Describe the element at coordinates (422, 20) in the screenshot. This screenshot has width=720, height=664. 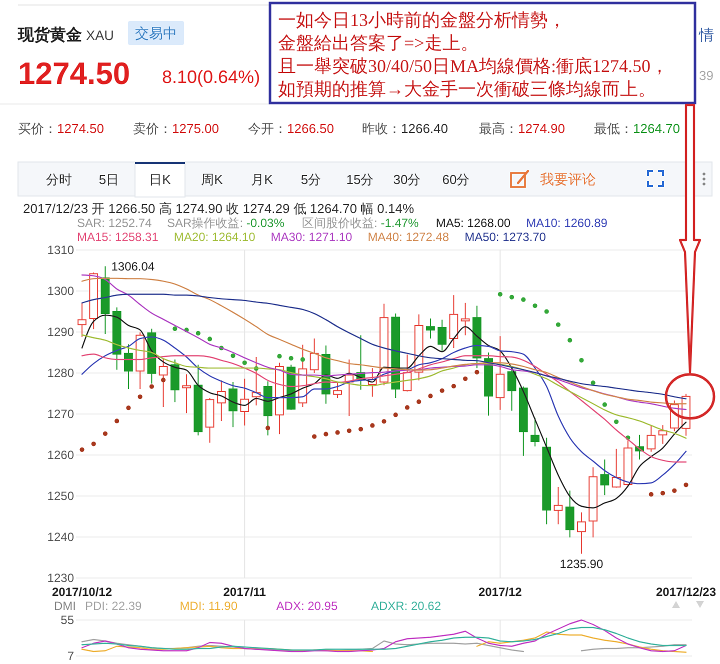
I see `text: 一如今日13小時前的金盤分析情勢，` at that location.